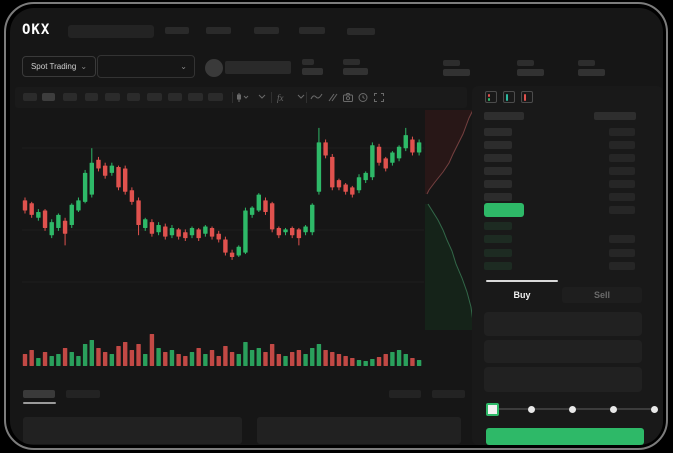 This screenshot has height=453, width=673. Describe the element at coordinates (527, 97) in the screenshot. I see `orderbook-asks-icon` at that location.